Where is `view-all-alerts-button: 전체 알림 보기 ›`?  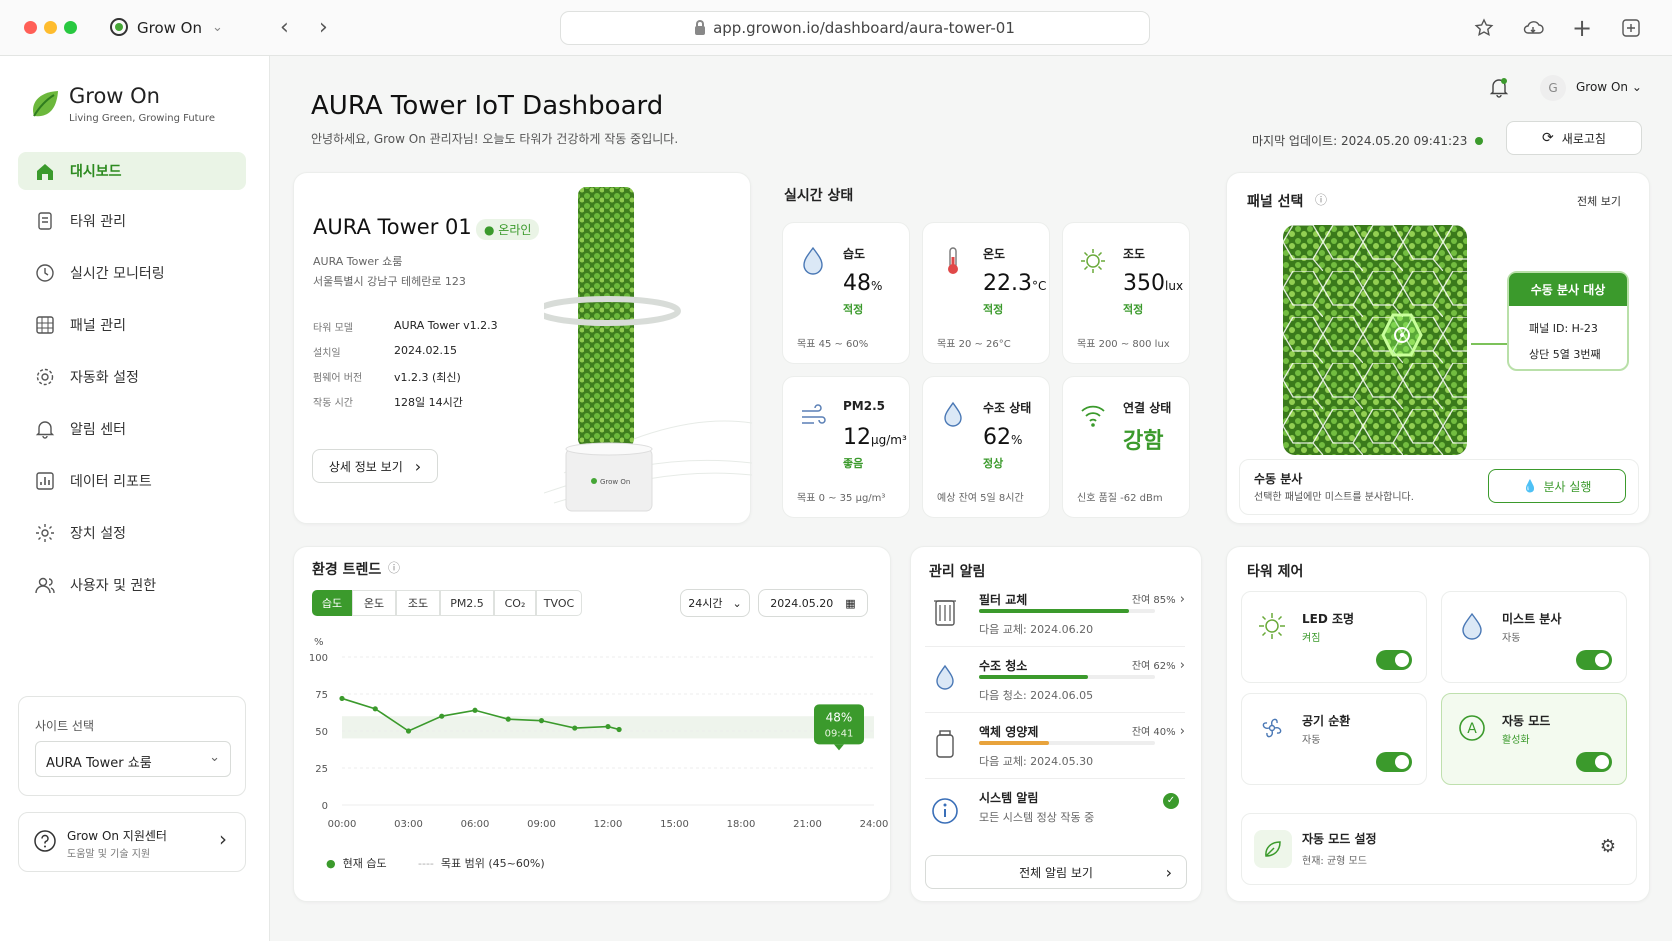
view-all-alerts-button: 전체 알림 보기 › is located at coordinates (1056, 872).